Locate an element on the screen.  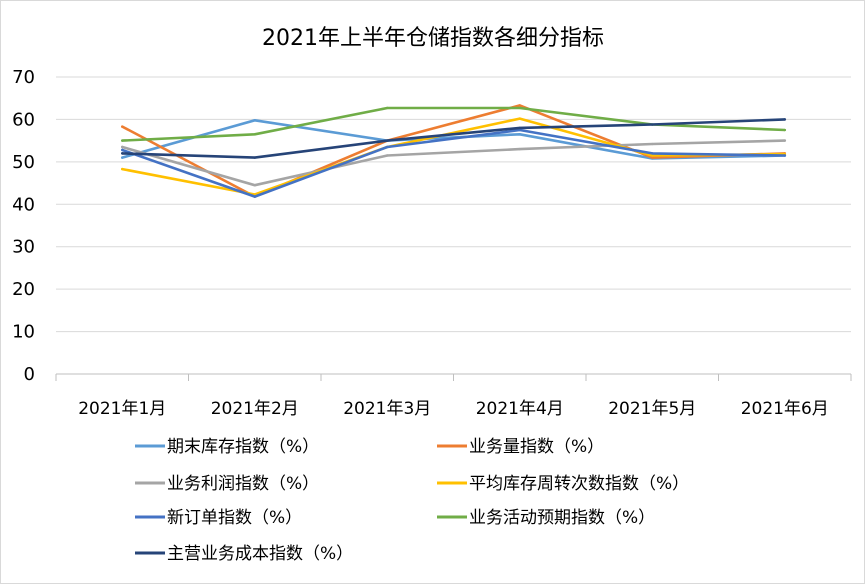
y-tick-label: 50 is located at coordinates (23, 162).